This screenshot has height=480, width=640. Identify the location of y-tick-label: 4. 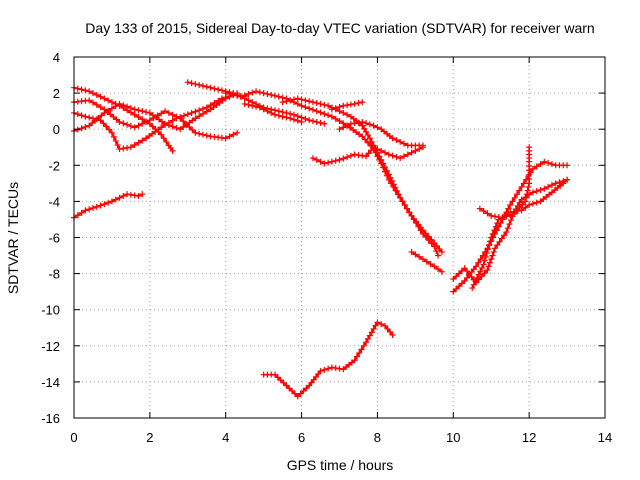
(56, 57).